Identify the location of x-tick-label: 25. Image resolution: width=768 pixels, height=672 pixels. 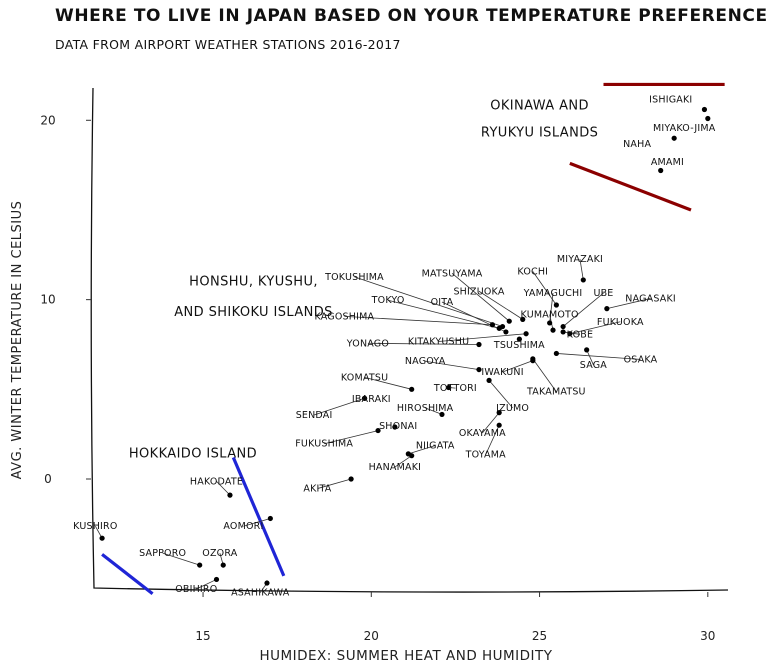
(539, 636).